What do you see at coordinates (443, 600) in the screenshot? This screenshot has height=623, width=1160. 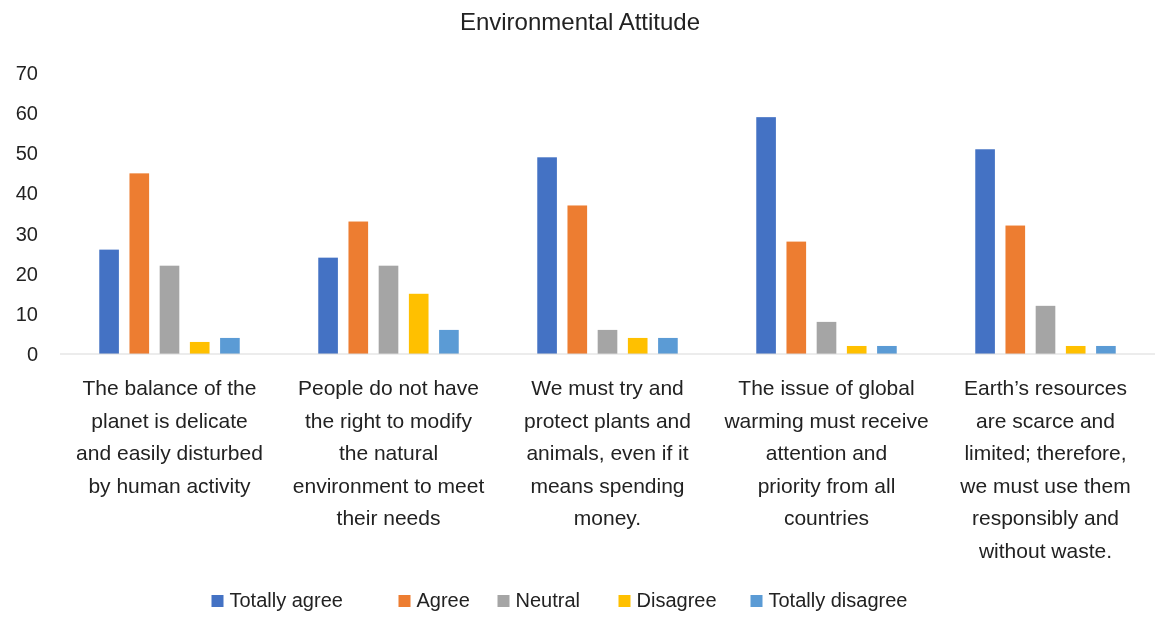 I see `legend-label: Agree` at bounding box center [443, 600].